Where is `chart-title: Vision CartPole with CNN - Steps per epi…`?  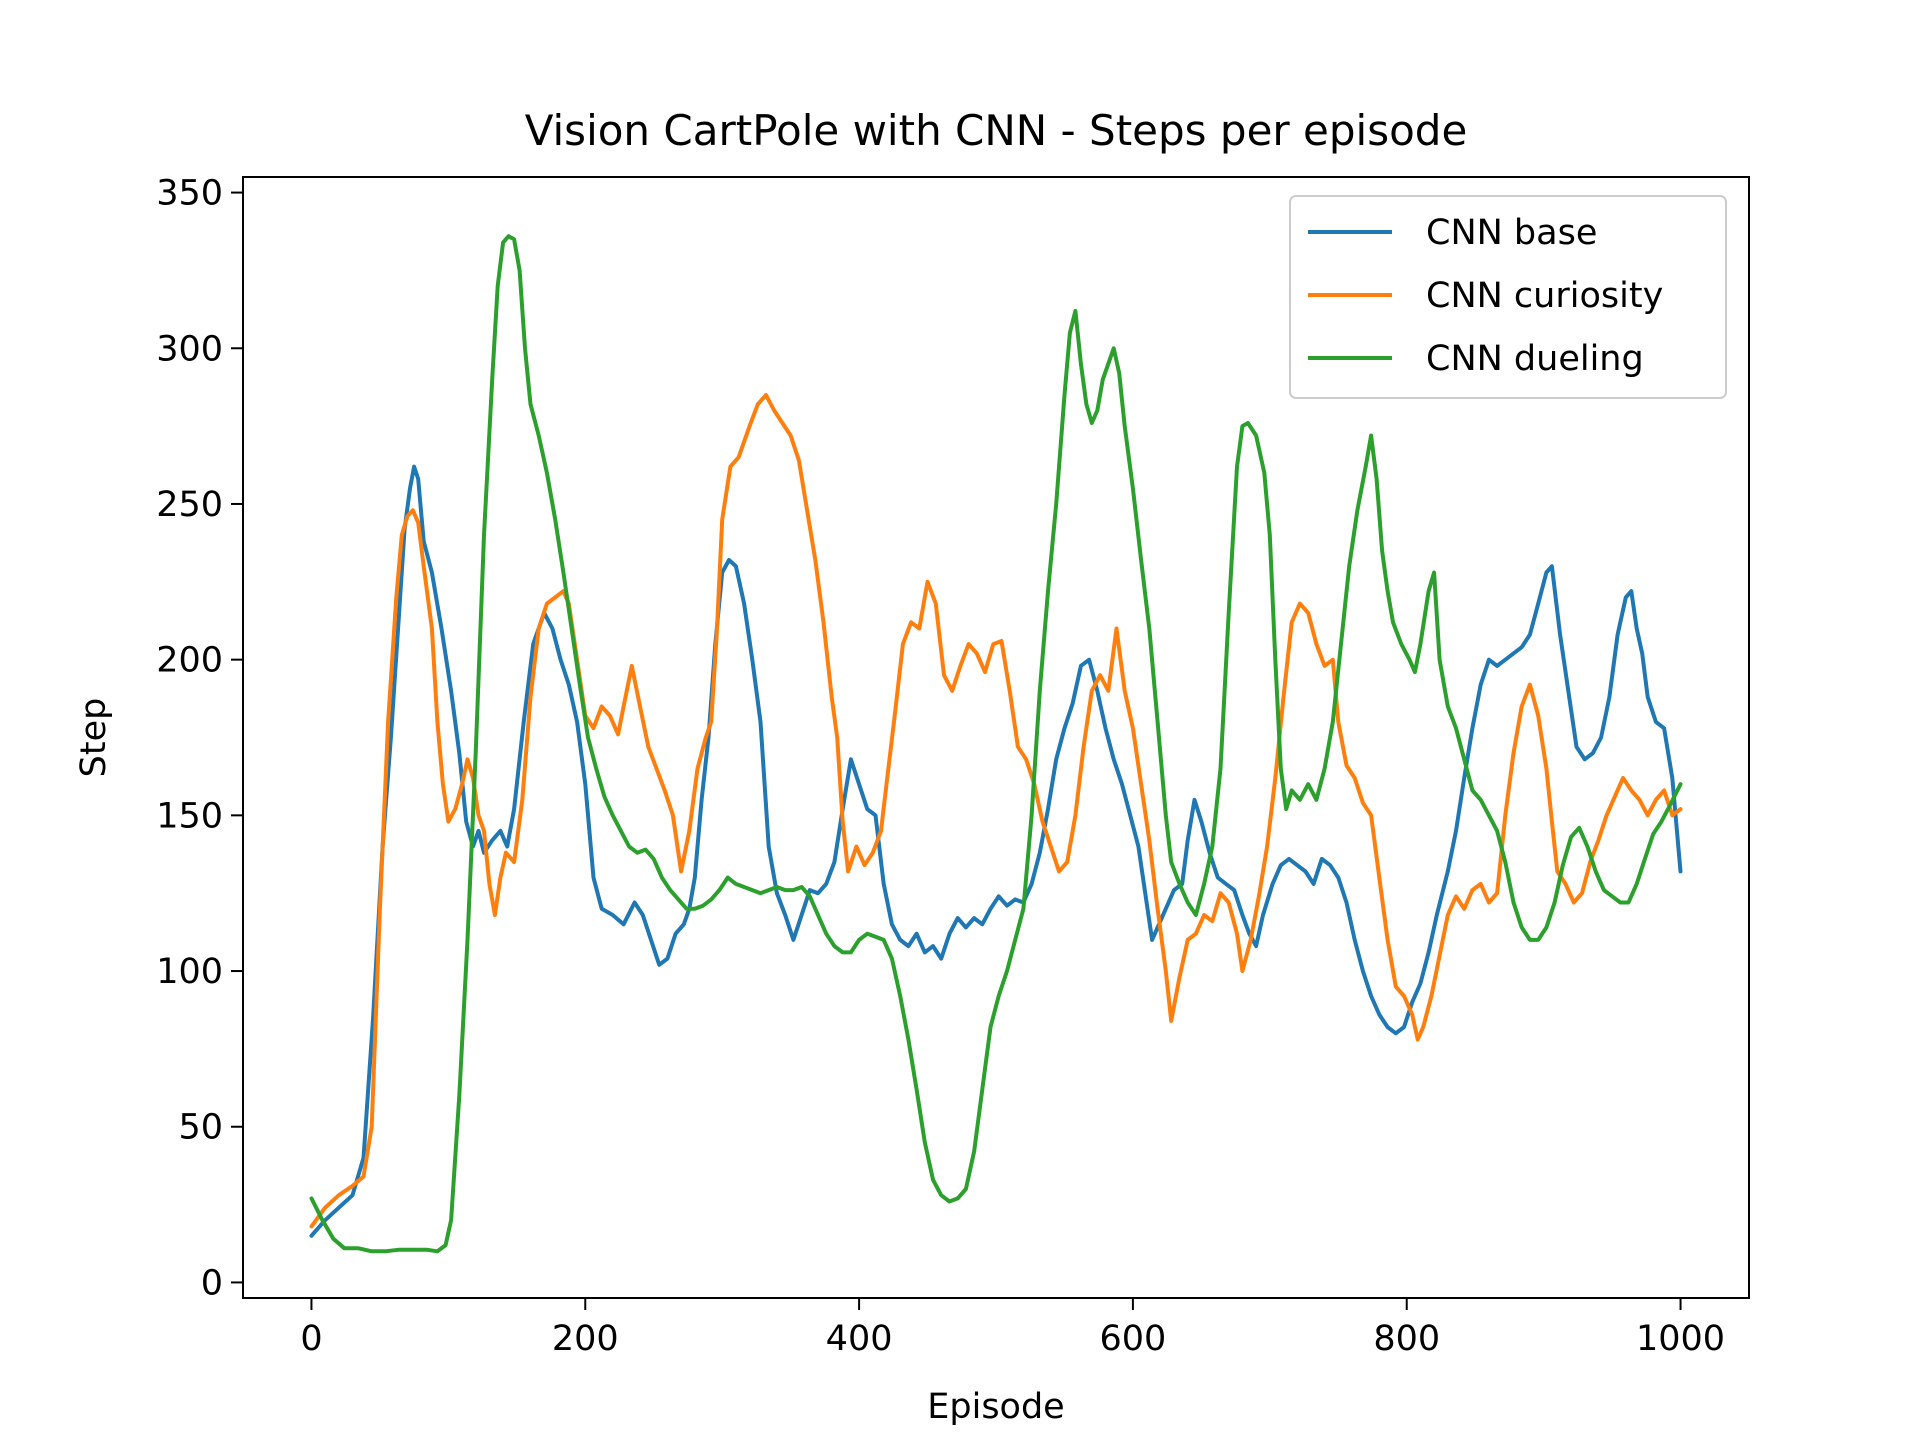
chart-title: Vision CartPole with CNN - Steps per epi… is located at coordinates (996, 130).